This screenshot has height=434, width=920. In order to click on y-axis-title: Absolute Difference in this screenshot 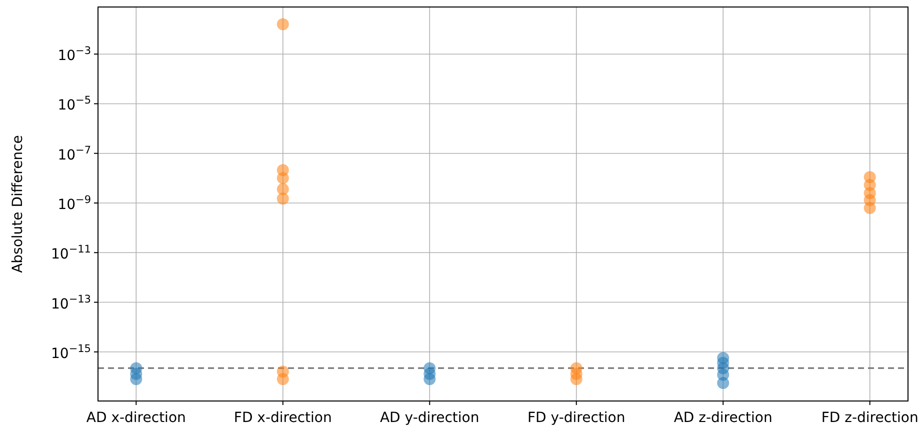, I will do `click(18, 204)`.